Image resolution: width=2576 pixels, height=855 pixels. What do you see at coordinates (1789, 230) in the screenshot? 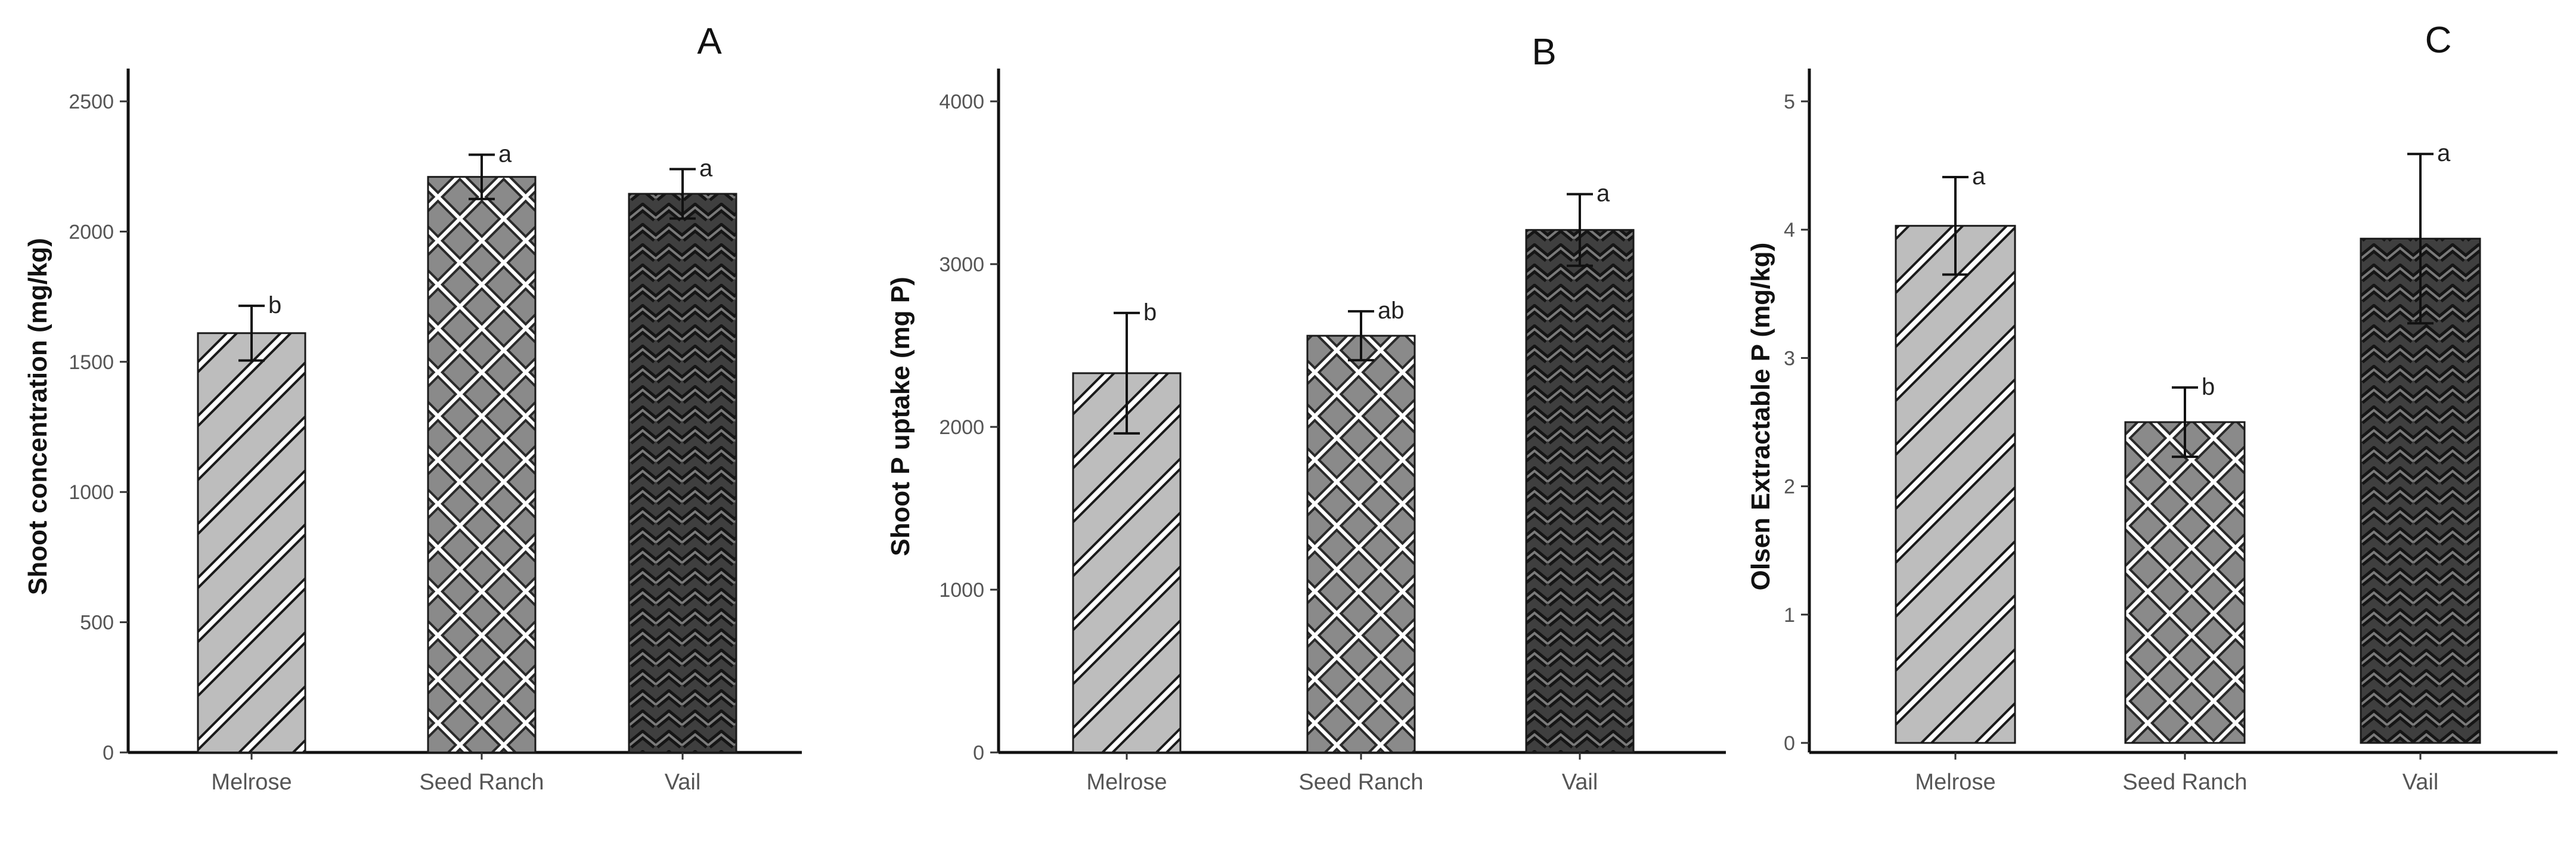
I see `y-tick-label: 4` at bounding box center [1789, 230].